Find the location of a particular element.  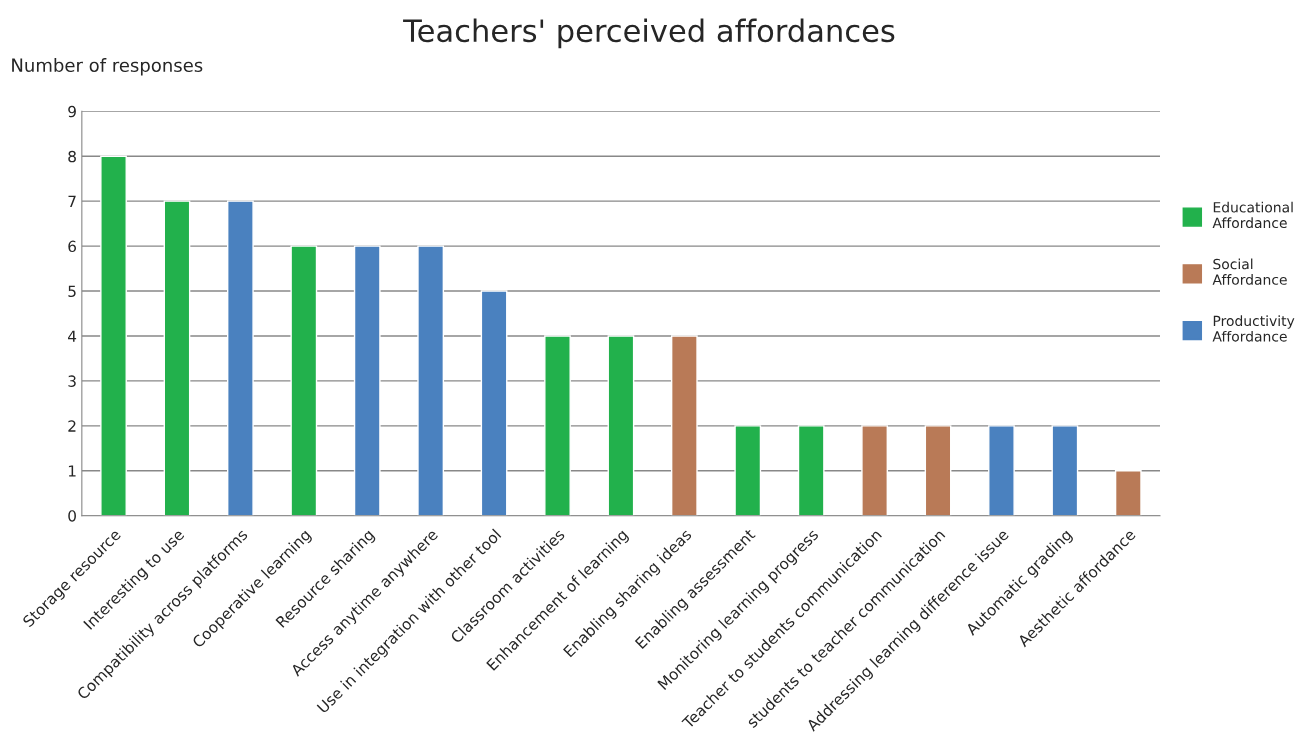

y-tick-label: 3 is located at coordinates (72, 381).